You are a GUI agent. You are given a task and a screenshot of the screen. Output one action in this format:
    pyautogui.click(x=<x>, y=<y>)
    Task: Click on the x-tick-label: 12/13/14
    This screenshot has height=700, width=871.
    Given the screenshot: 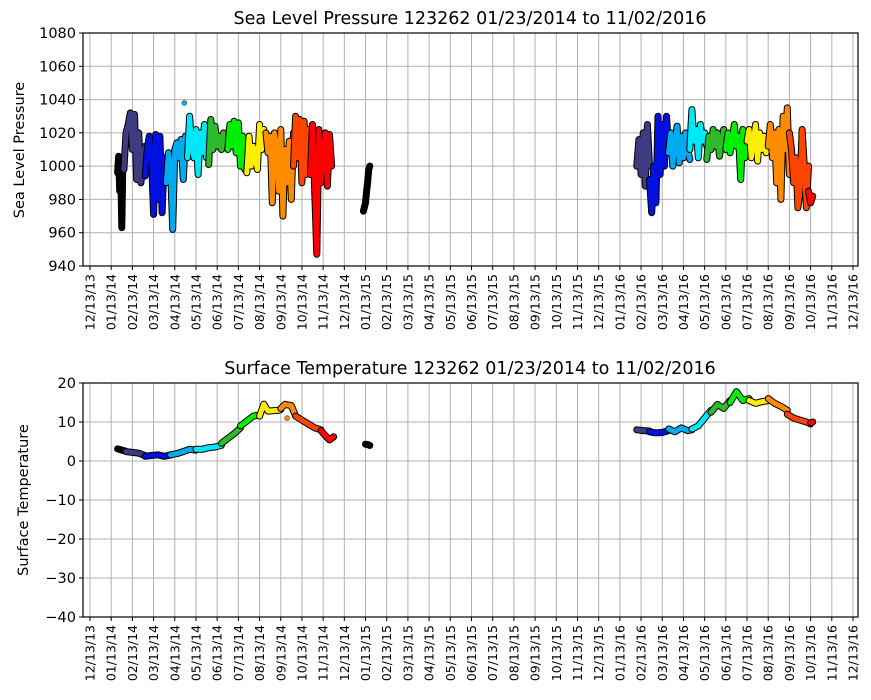 What is the action you would take?
    pyautogui.click(x=344, y=302)
    